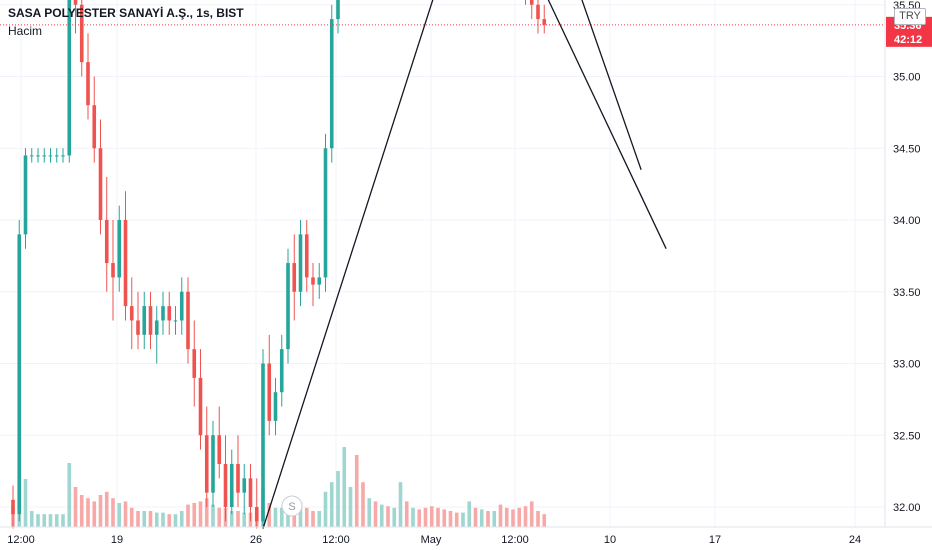 This screenshot has height=550, width=932. Describe the element at coordinates (908, 40) in the screenshot. I see `bar-countdown-label: 42:12` at that location.